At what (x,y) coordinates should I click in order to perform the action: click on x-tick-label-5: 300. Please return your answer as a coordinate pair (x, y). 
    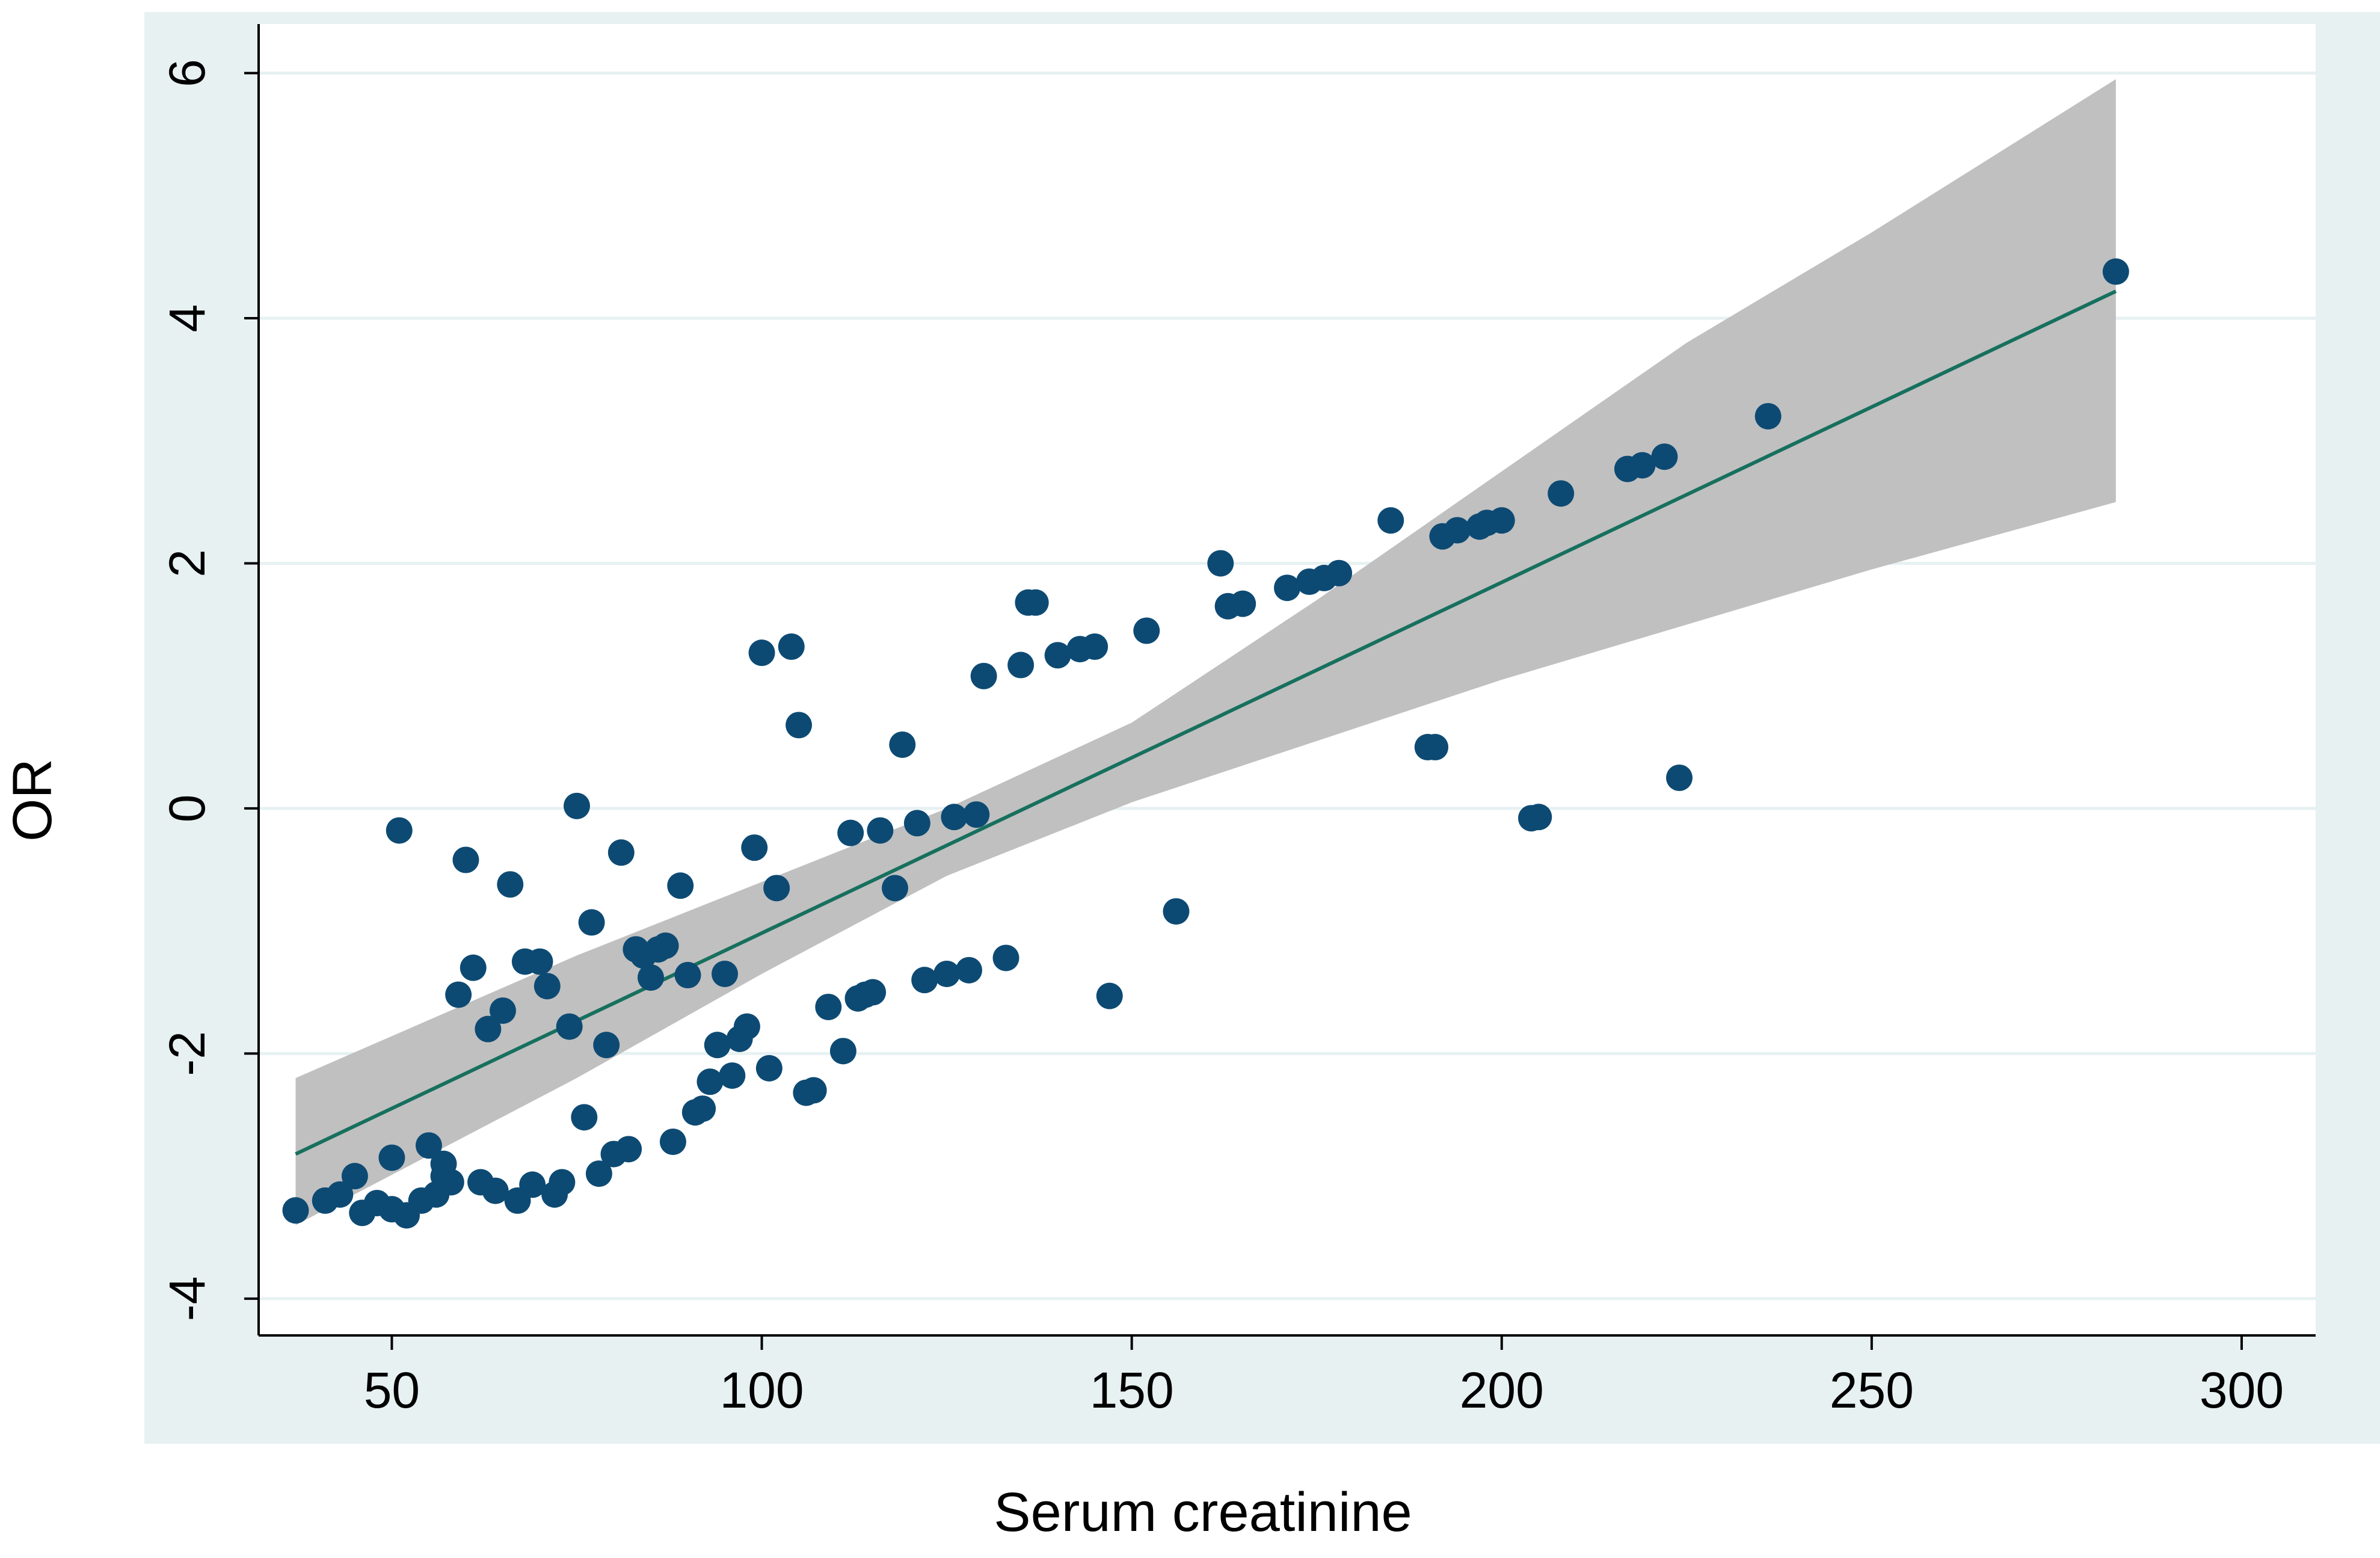
    Looking at the image, I should click on (2242, 1390).